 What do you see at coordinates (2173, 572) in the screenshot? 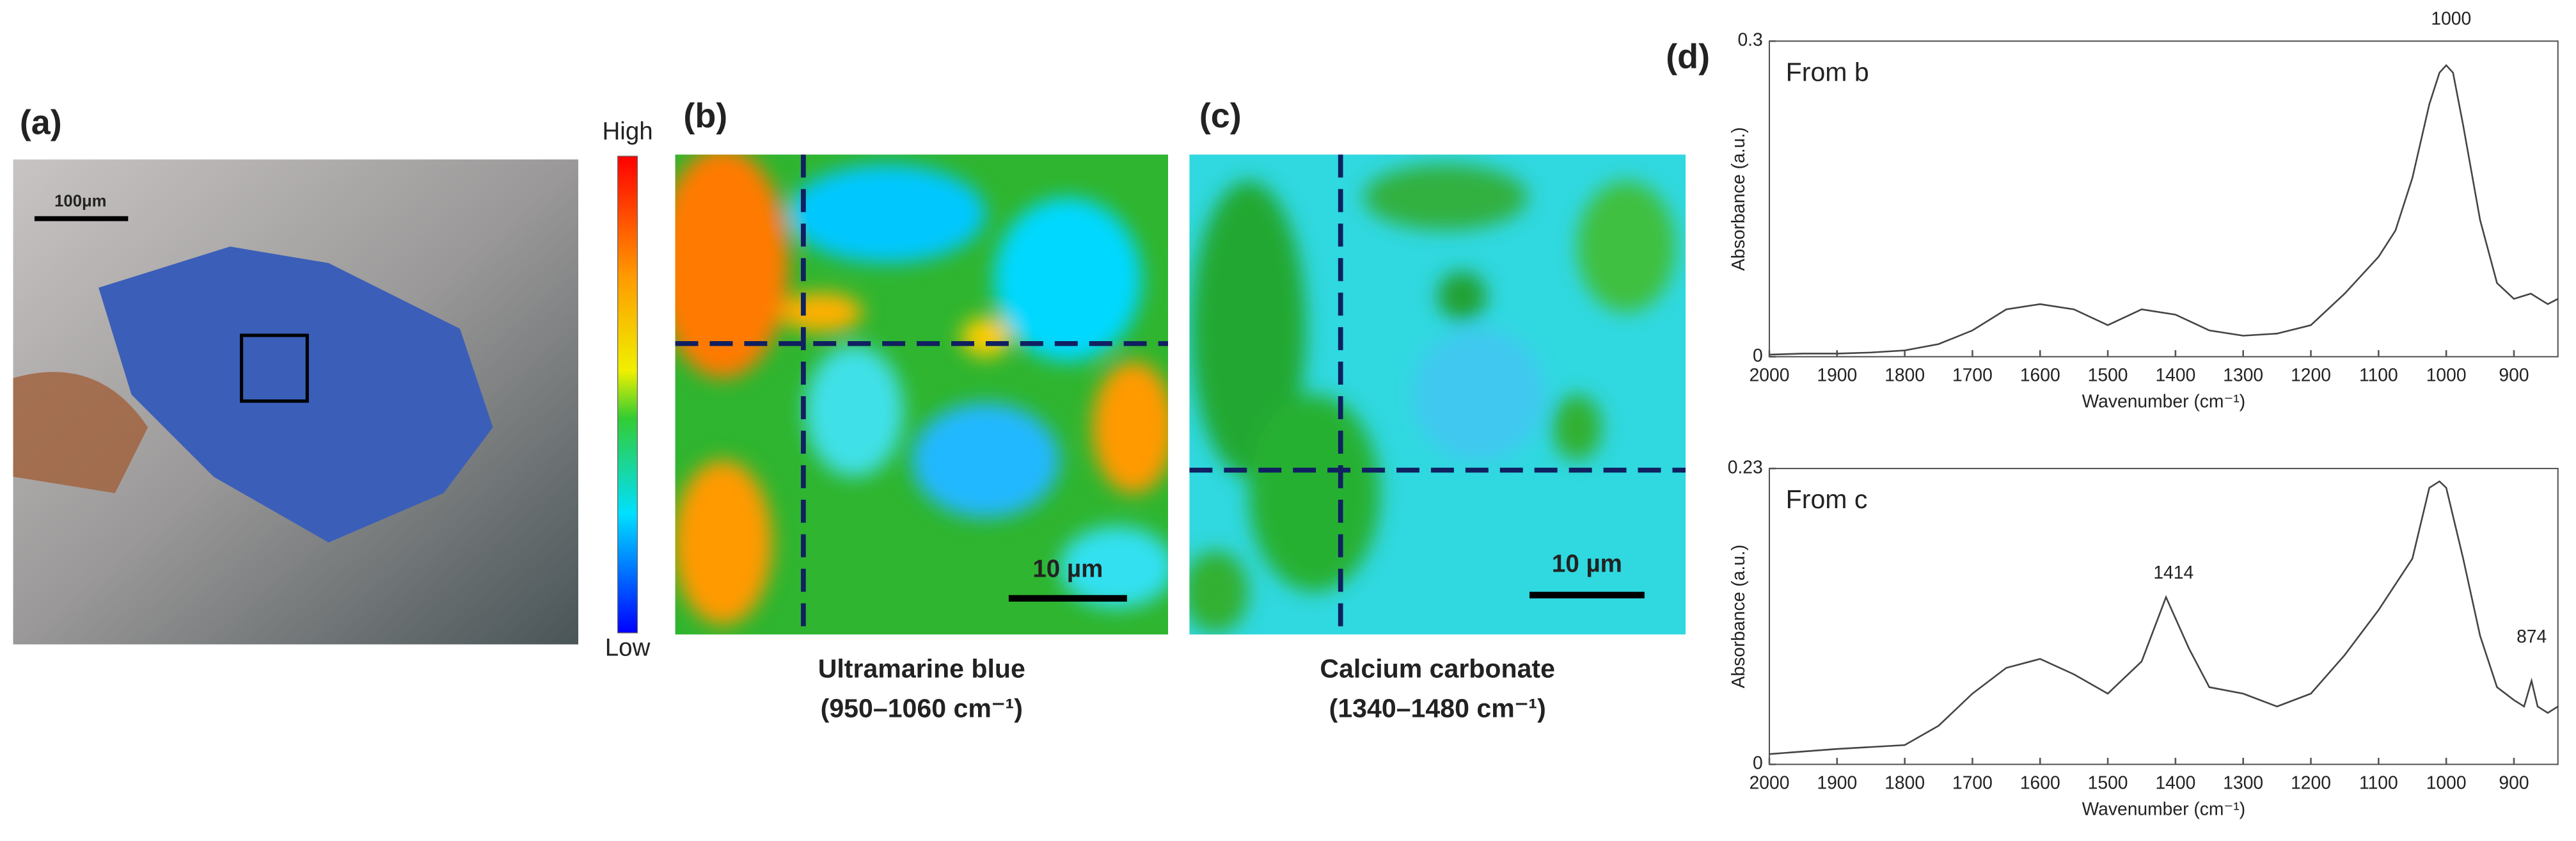
I see `annotation: 1414` at bounding box center [2173, 572].